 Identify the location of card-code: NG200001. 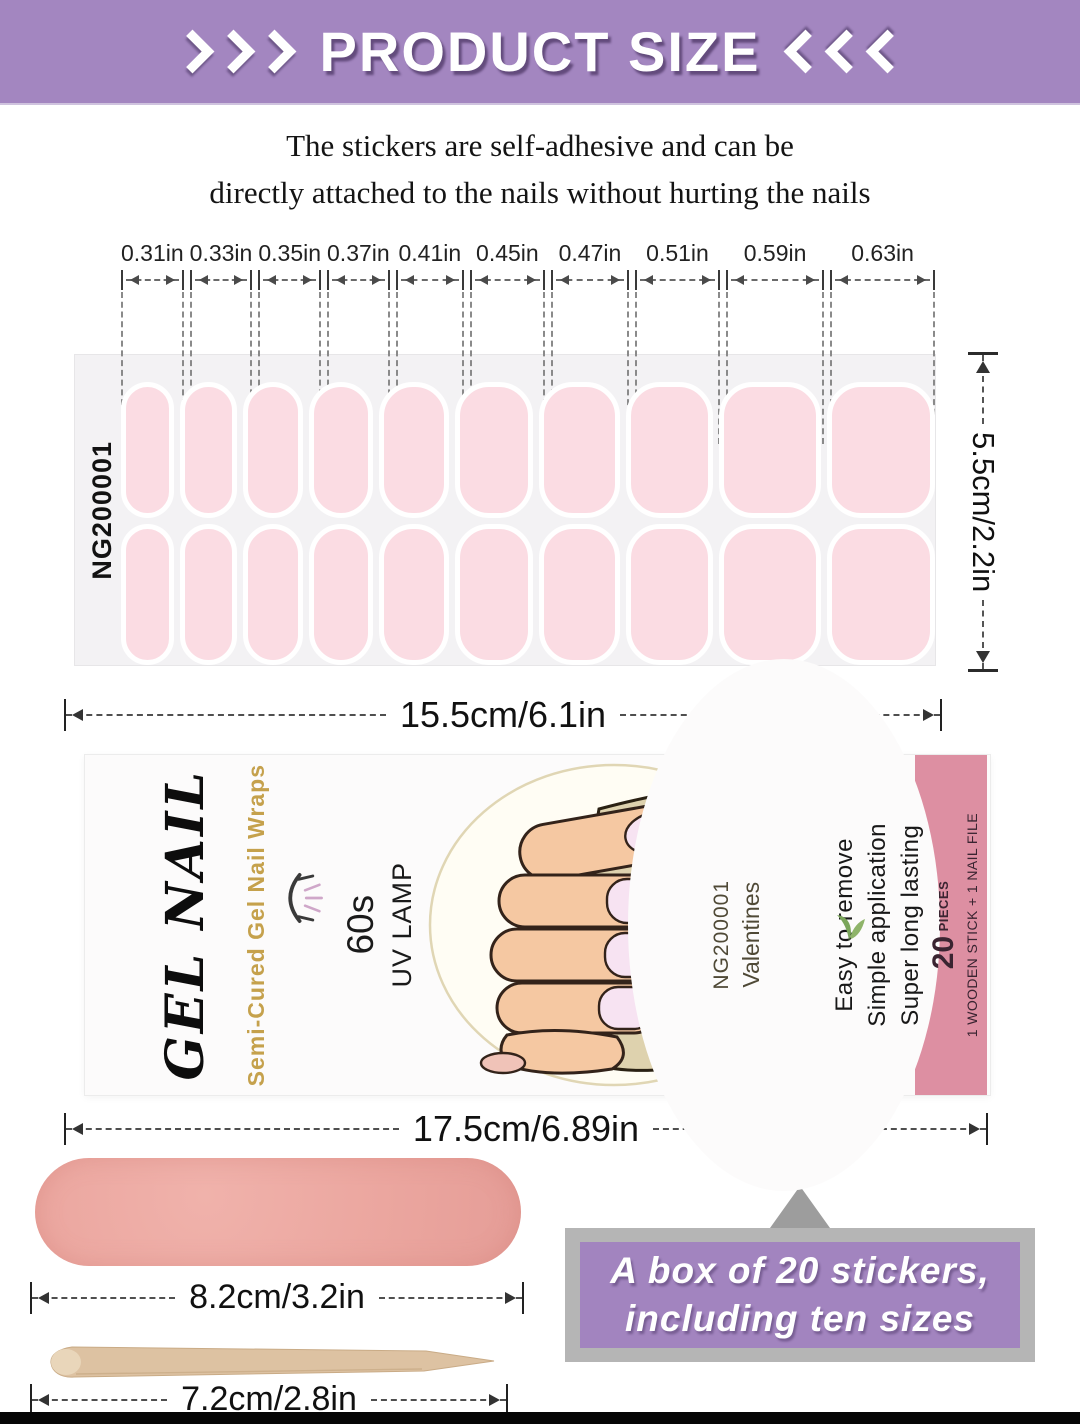
(721, 935).